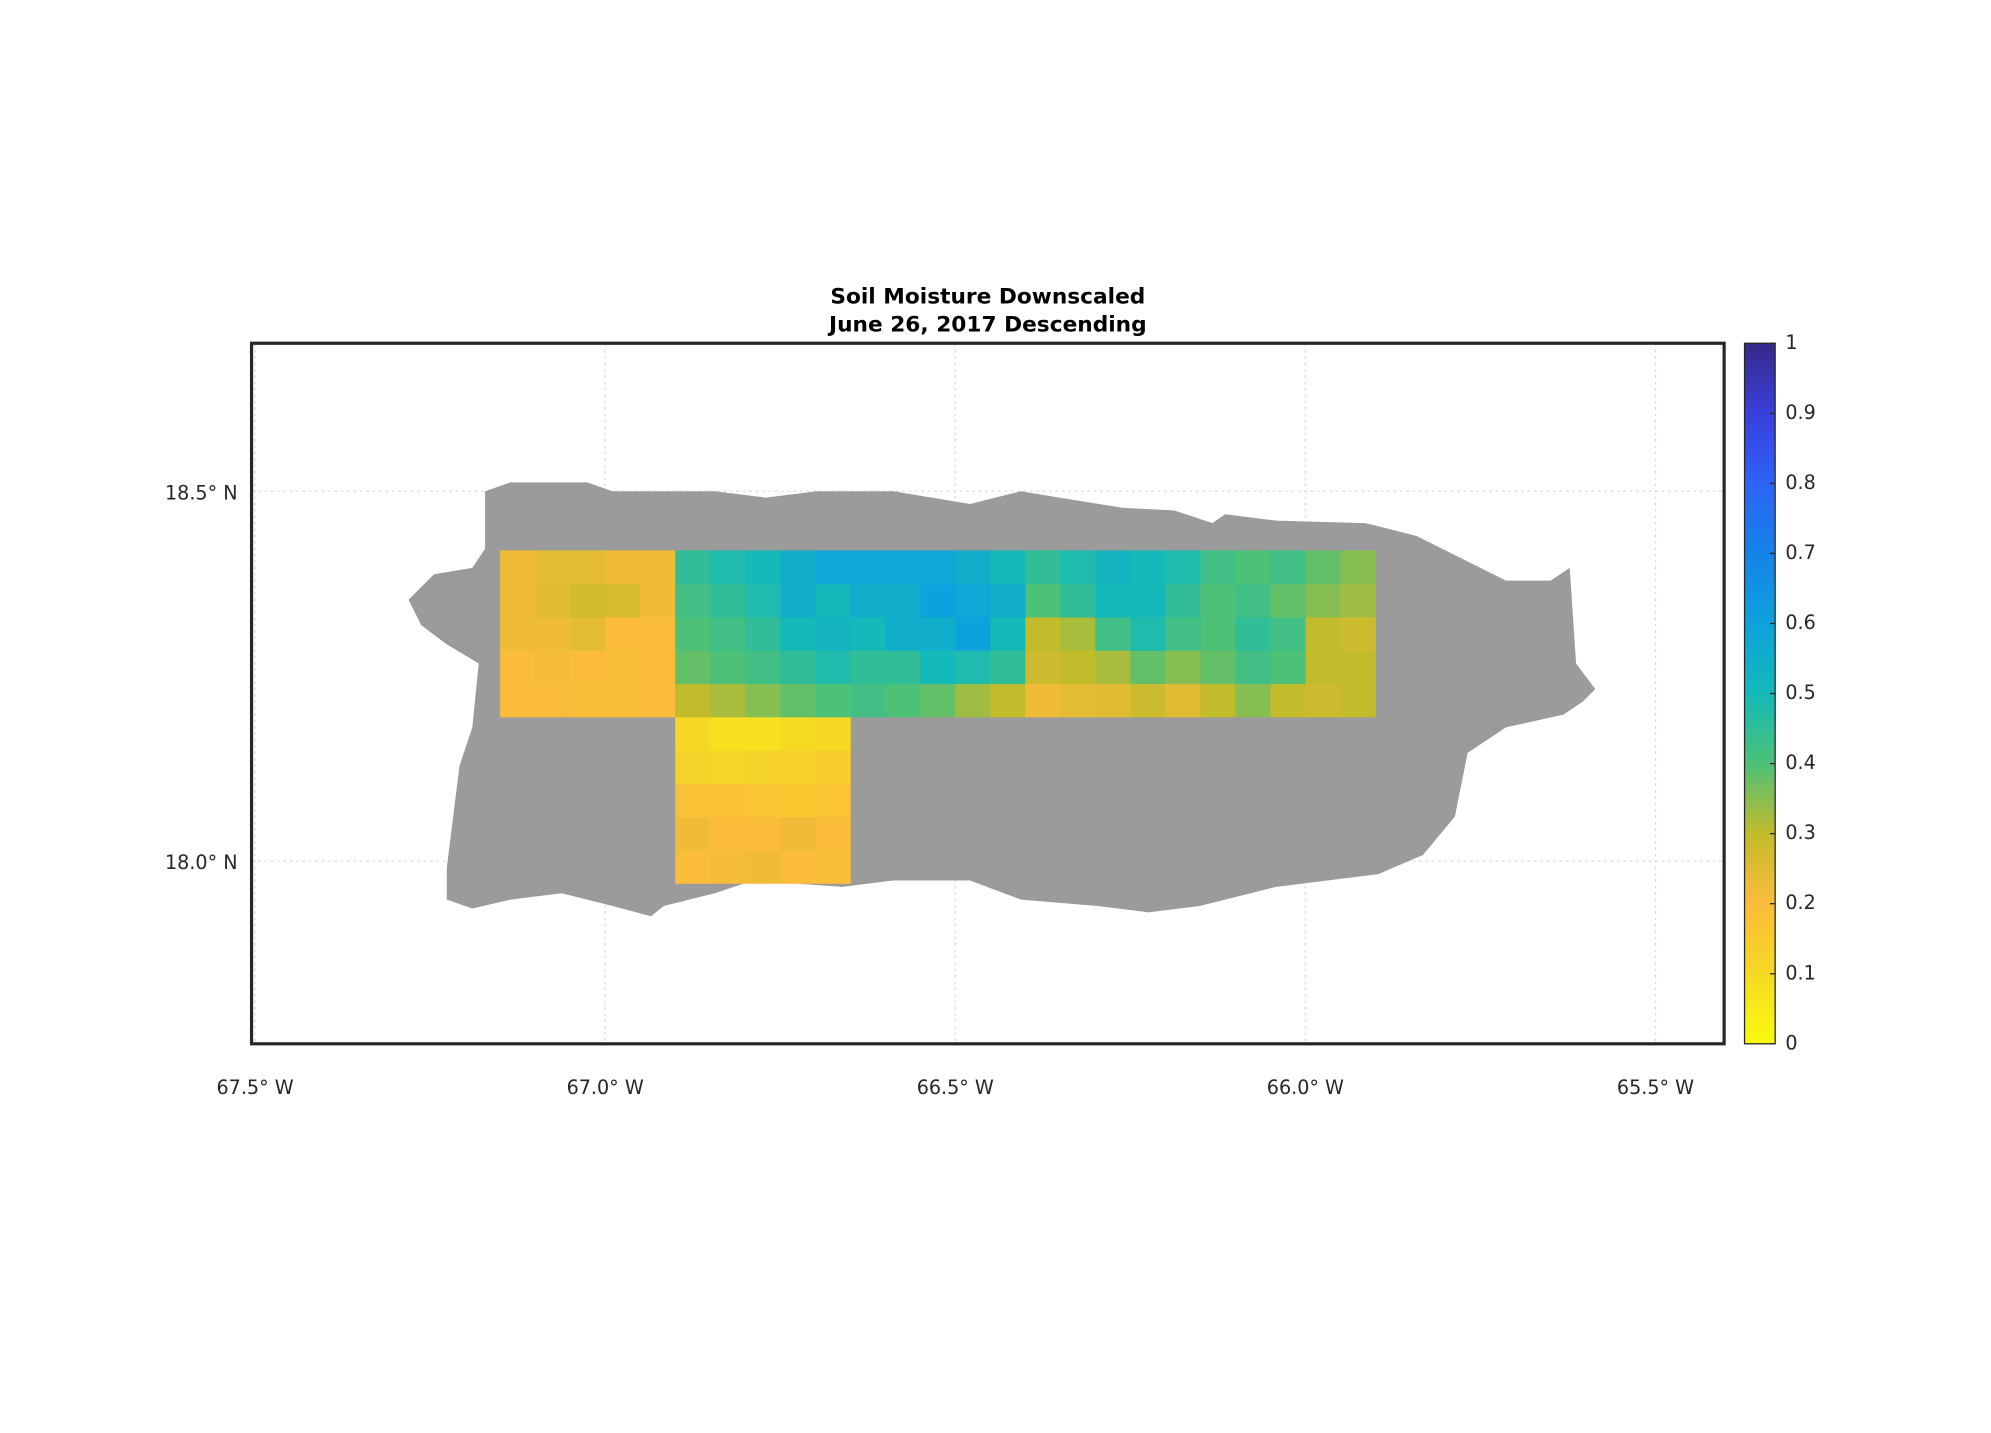 The width and height of the screenshot is (1991, 1433). I want to click on x-tick-label: 67.0° W, so click(605, 1087).